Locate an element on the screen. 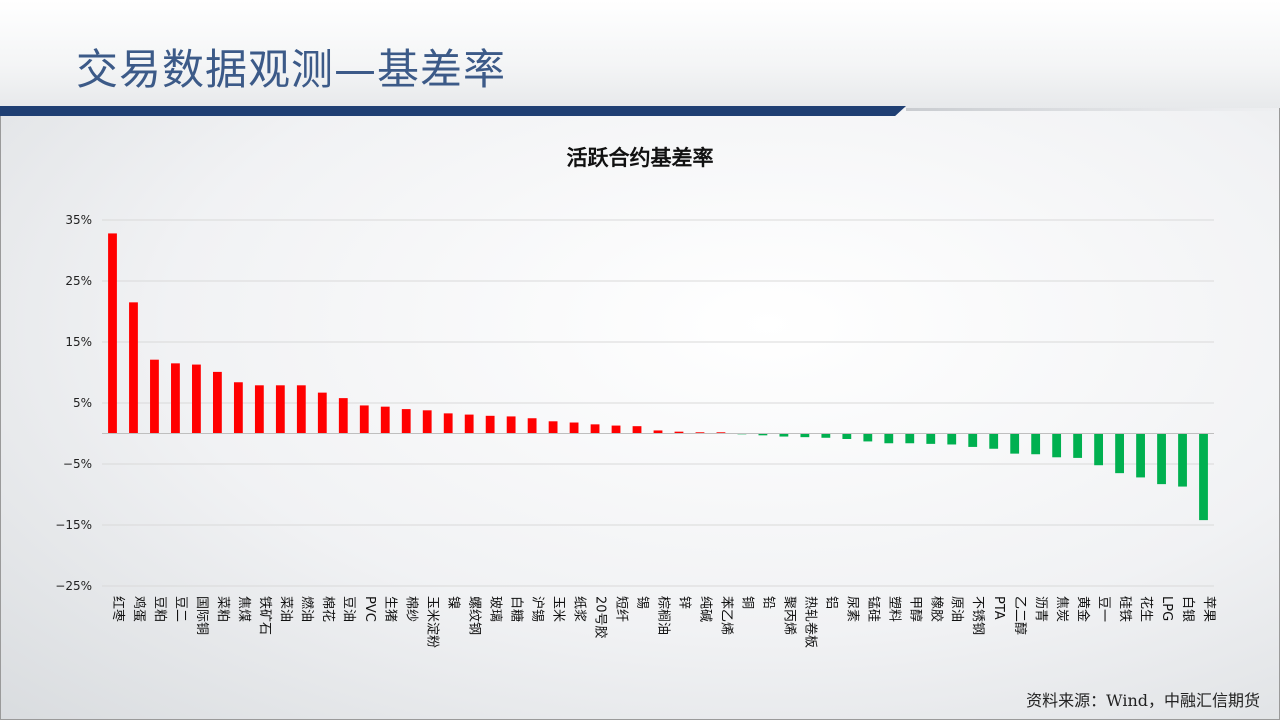 This screenshot has width=1280, height=720. title-underline-bar is located at coordinates (453, 111).